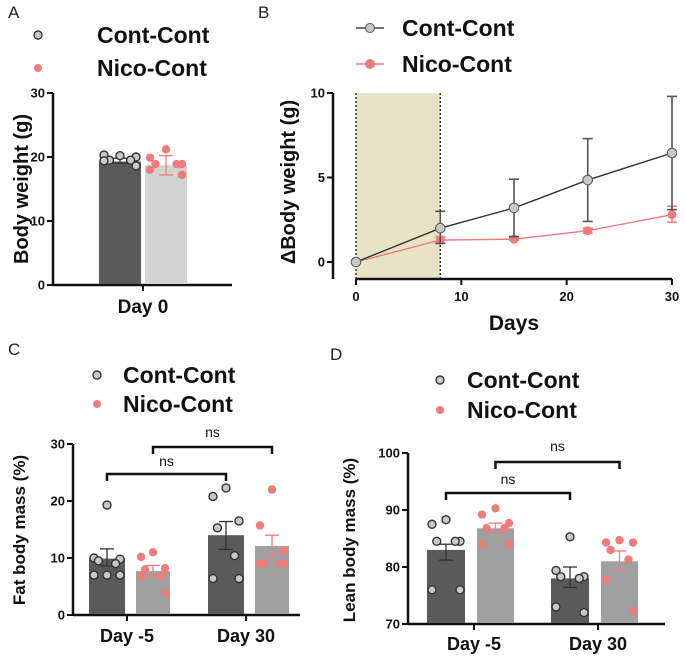  Describe the element at coordinates (672, 296) in the screenshot. I see `x-tick-label: 30` at that location.